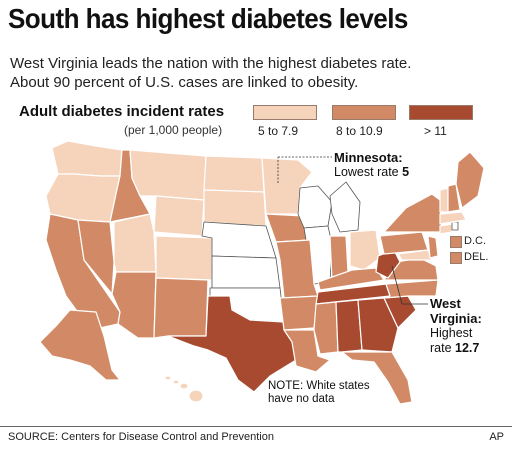 This screenshot has width=512, height=450. I want to click on state-michigan, so click(345, 207).